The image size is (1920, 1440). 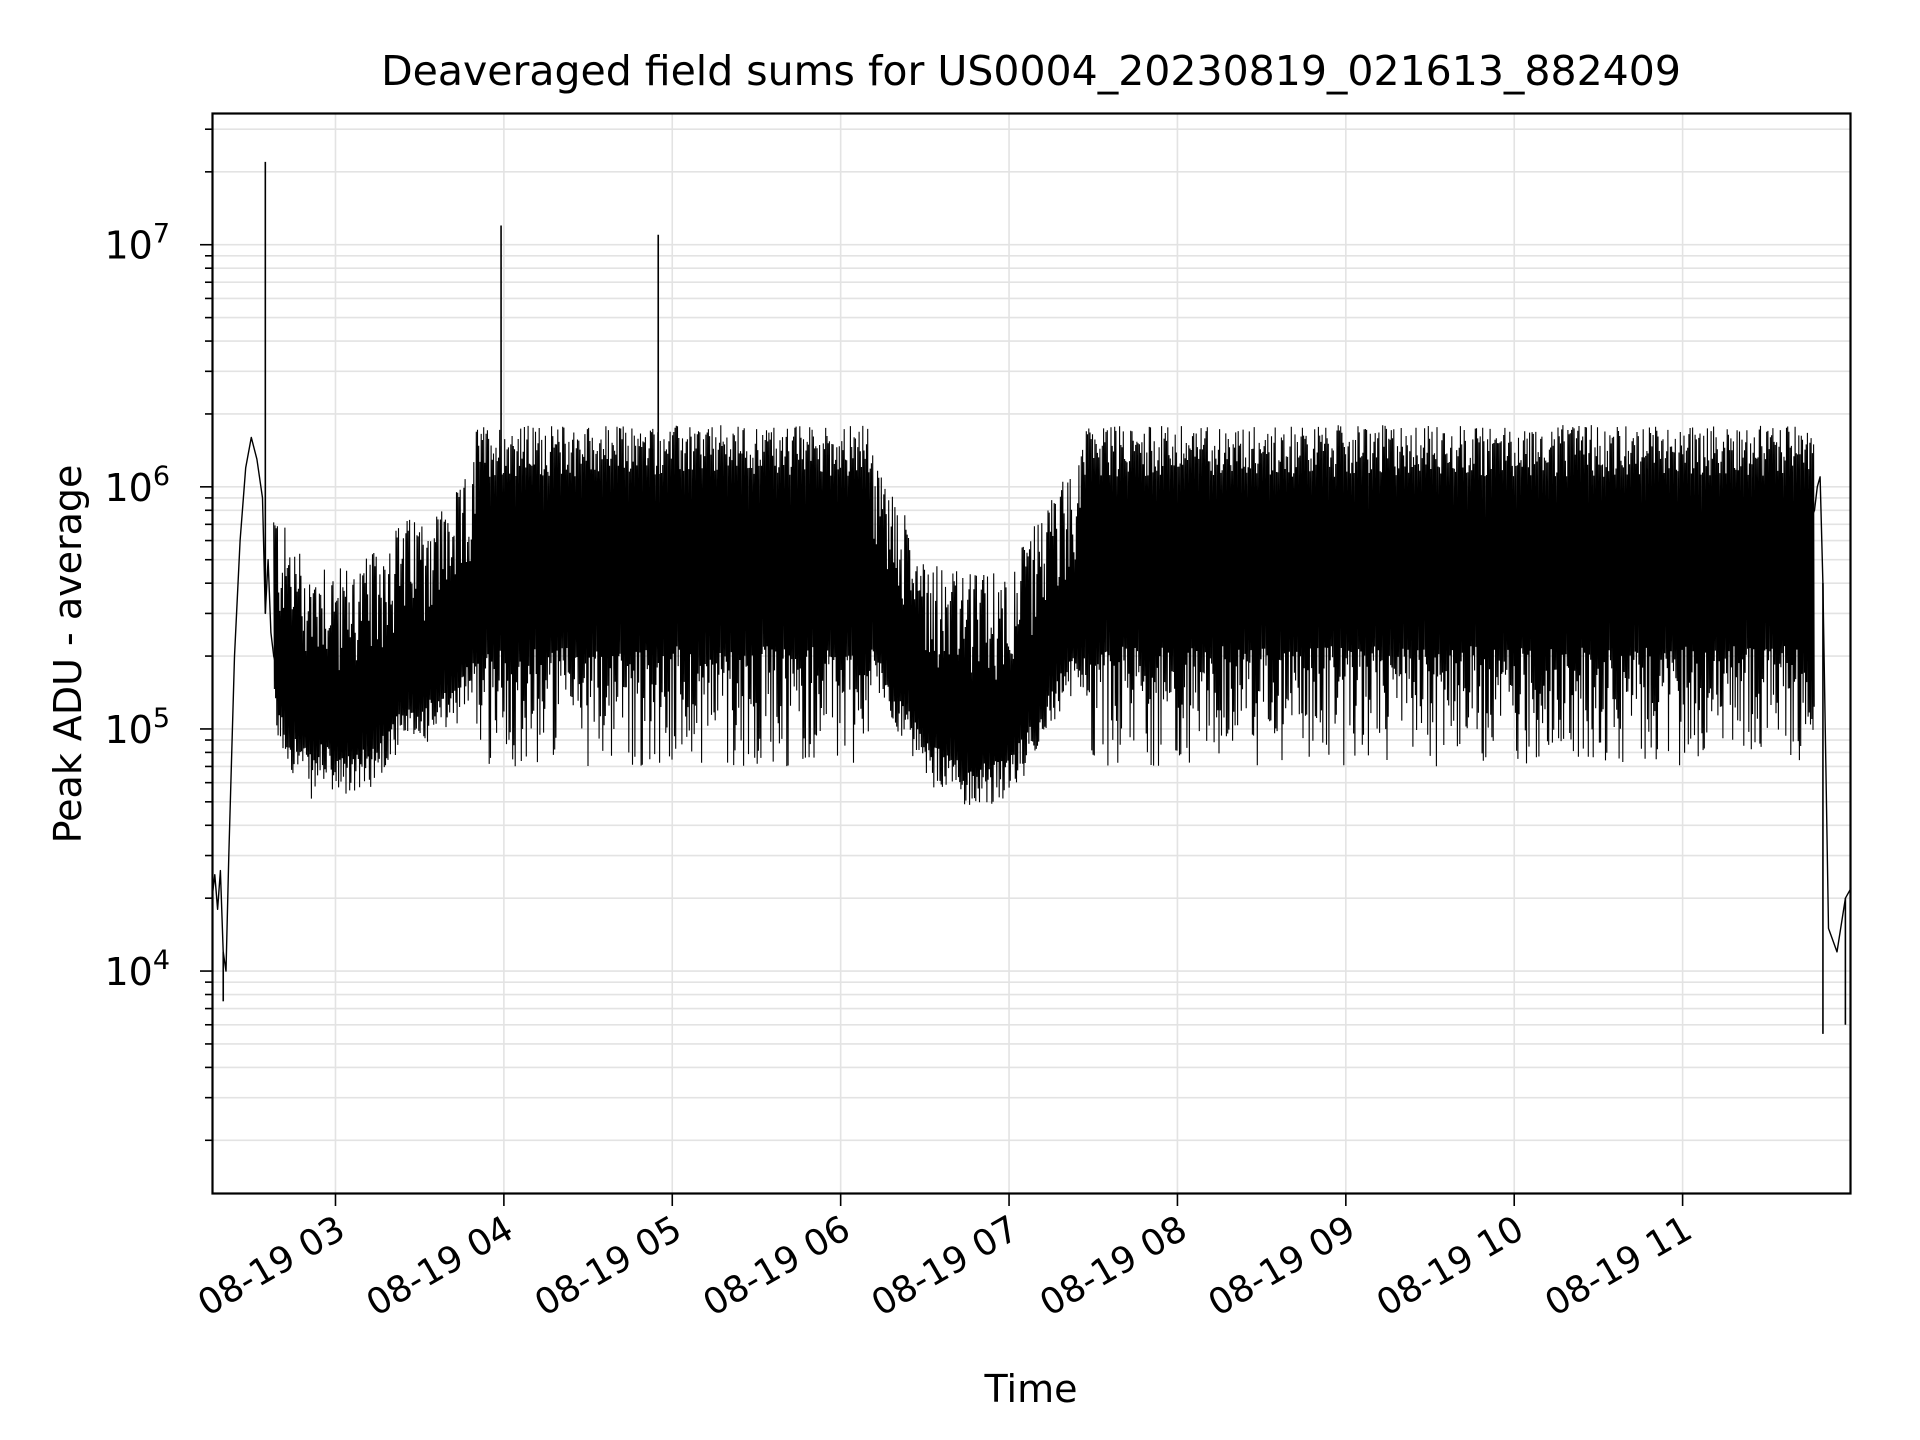 What do you see at coordinates (161, 234) in the screenshot?
I see `y-tick-label-exponent: 7` at bounding box center [161, 234].